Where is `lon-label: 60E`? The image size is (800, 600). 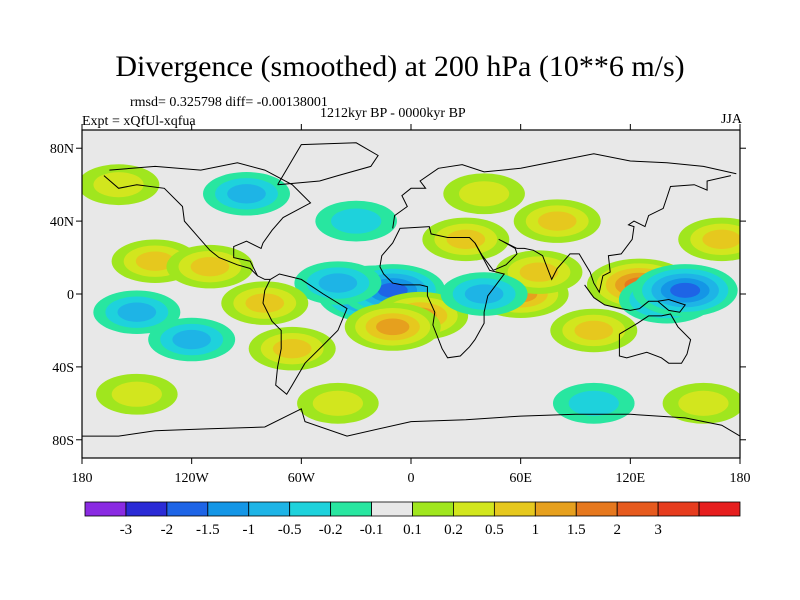
lon-label: 60E is located at coordinates (520, 478).